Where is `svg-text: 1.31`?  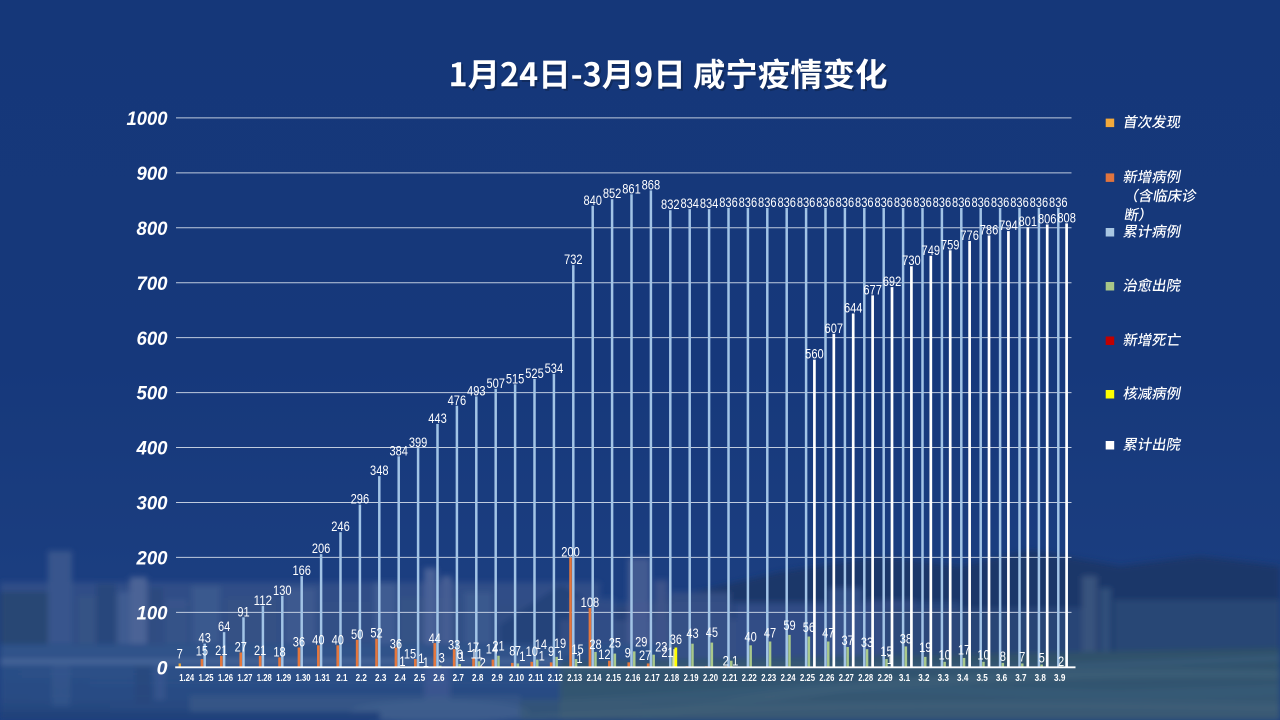
svg-text: 1.31 is located at coordinates (322, 678).